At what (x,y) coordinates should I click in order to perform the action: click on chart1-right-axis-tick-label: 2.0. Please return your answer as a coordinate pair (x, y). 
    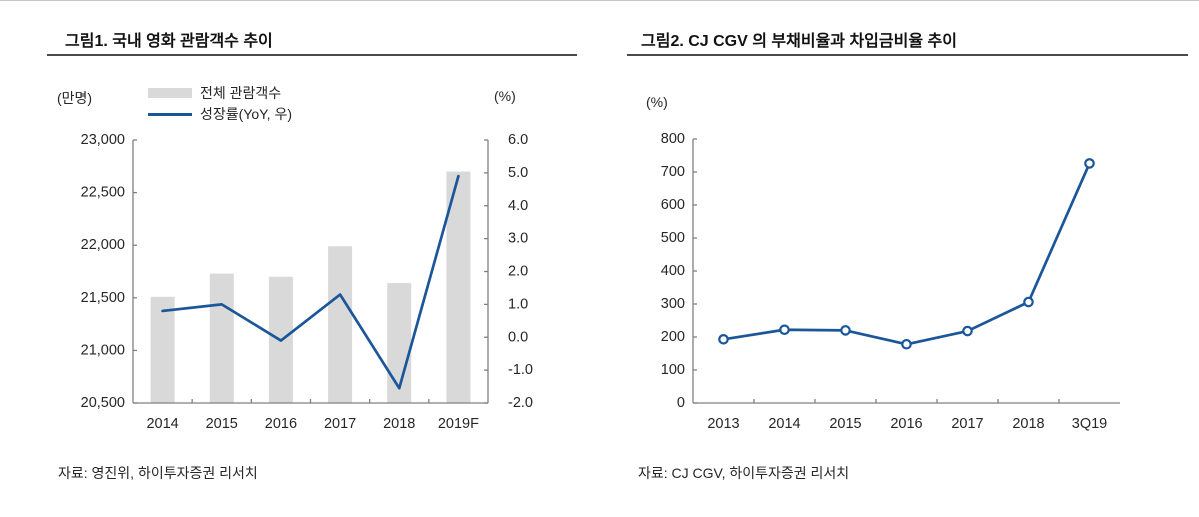
    Looking at the image, I should click on (518, 272).